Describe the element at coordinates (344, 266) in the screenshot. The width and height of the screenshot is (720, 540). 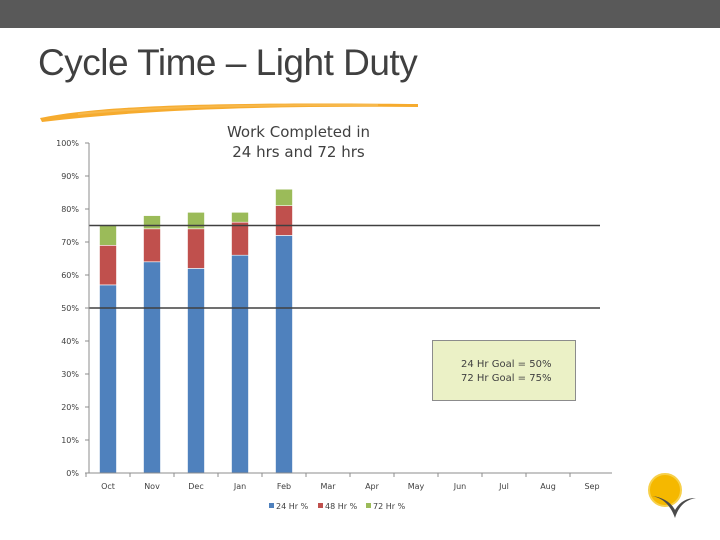
I see `goal-lines-layer` at that location.